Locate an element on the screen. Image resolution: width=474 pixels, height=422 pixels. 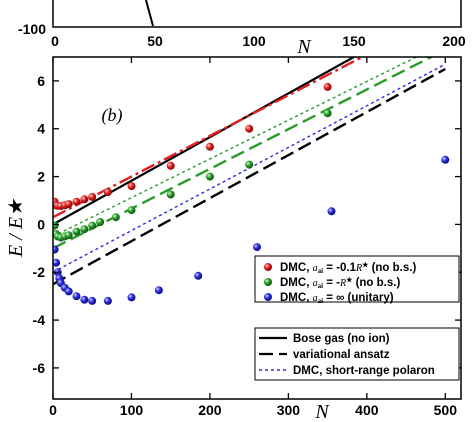
legend-entry-0: DMC, aai = -0.1R★ (no b.s.) is located at coordinates (348, 268).